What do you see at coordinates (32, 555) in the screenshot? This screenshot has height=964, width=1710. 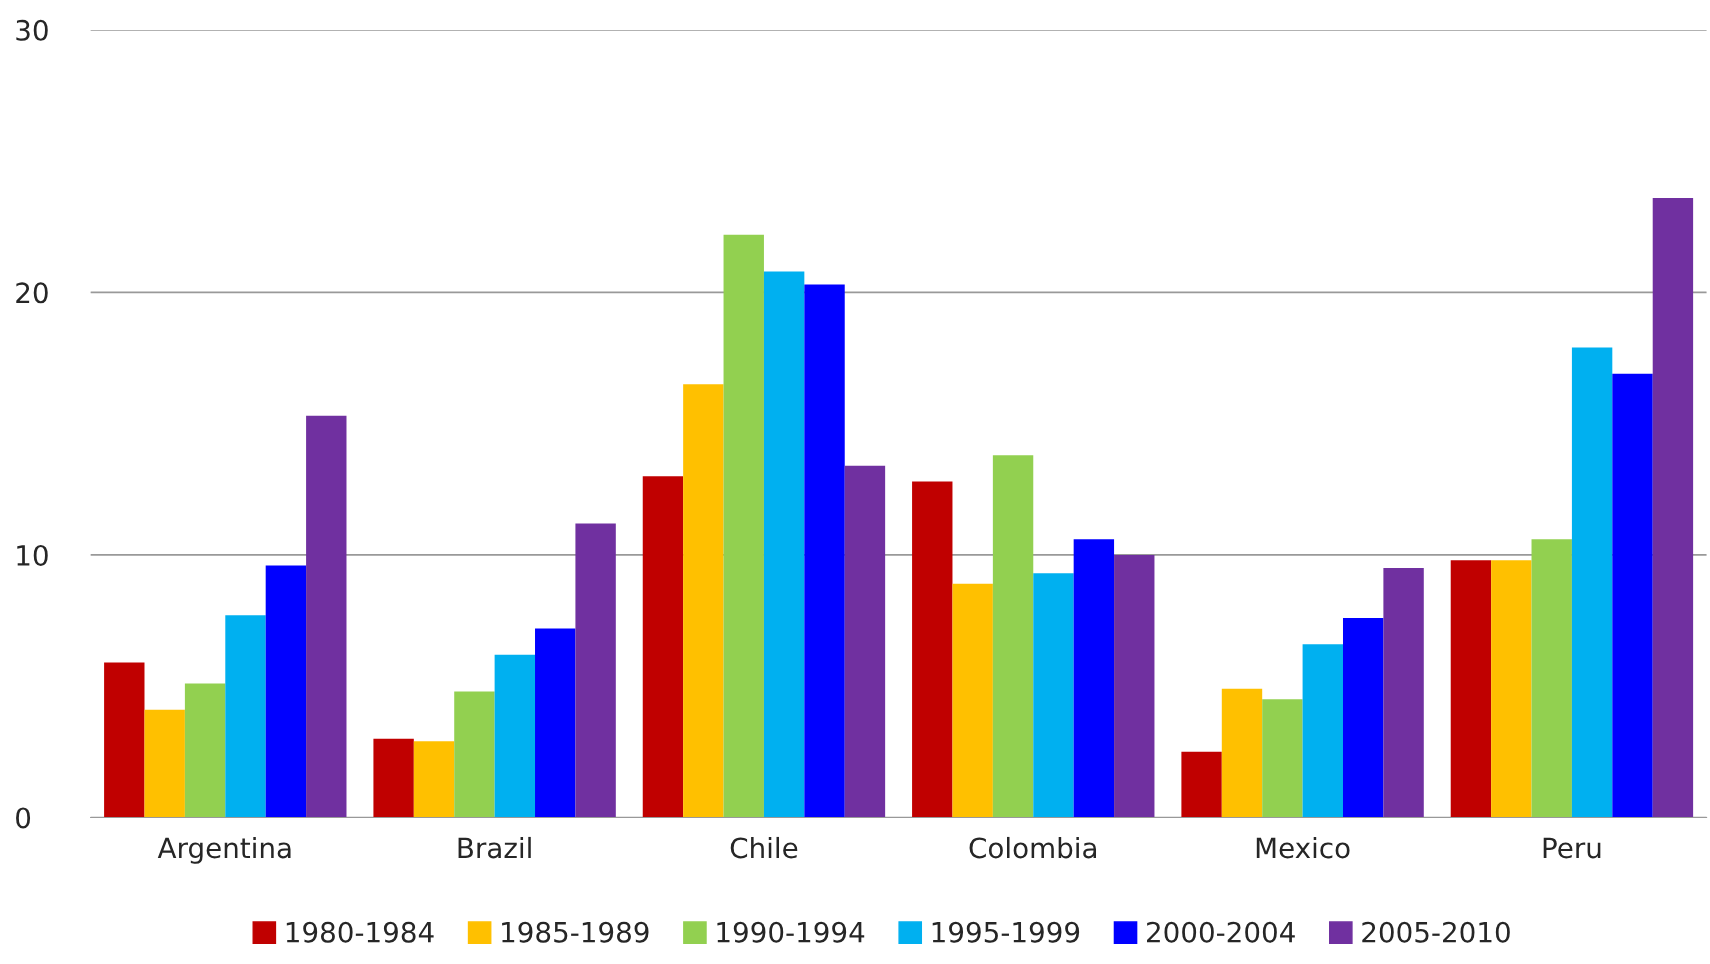 I see `y-tick-label: 10` at bounding box center [32, 555].